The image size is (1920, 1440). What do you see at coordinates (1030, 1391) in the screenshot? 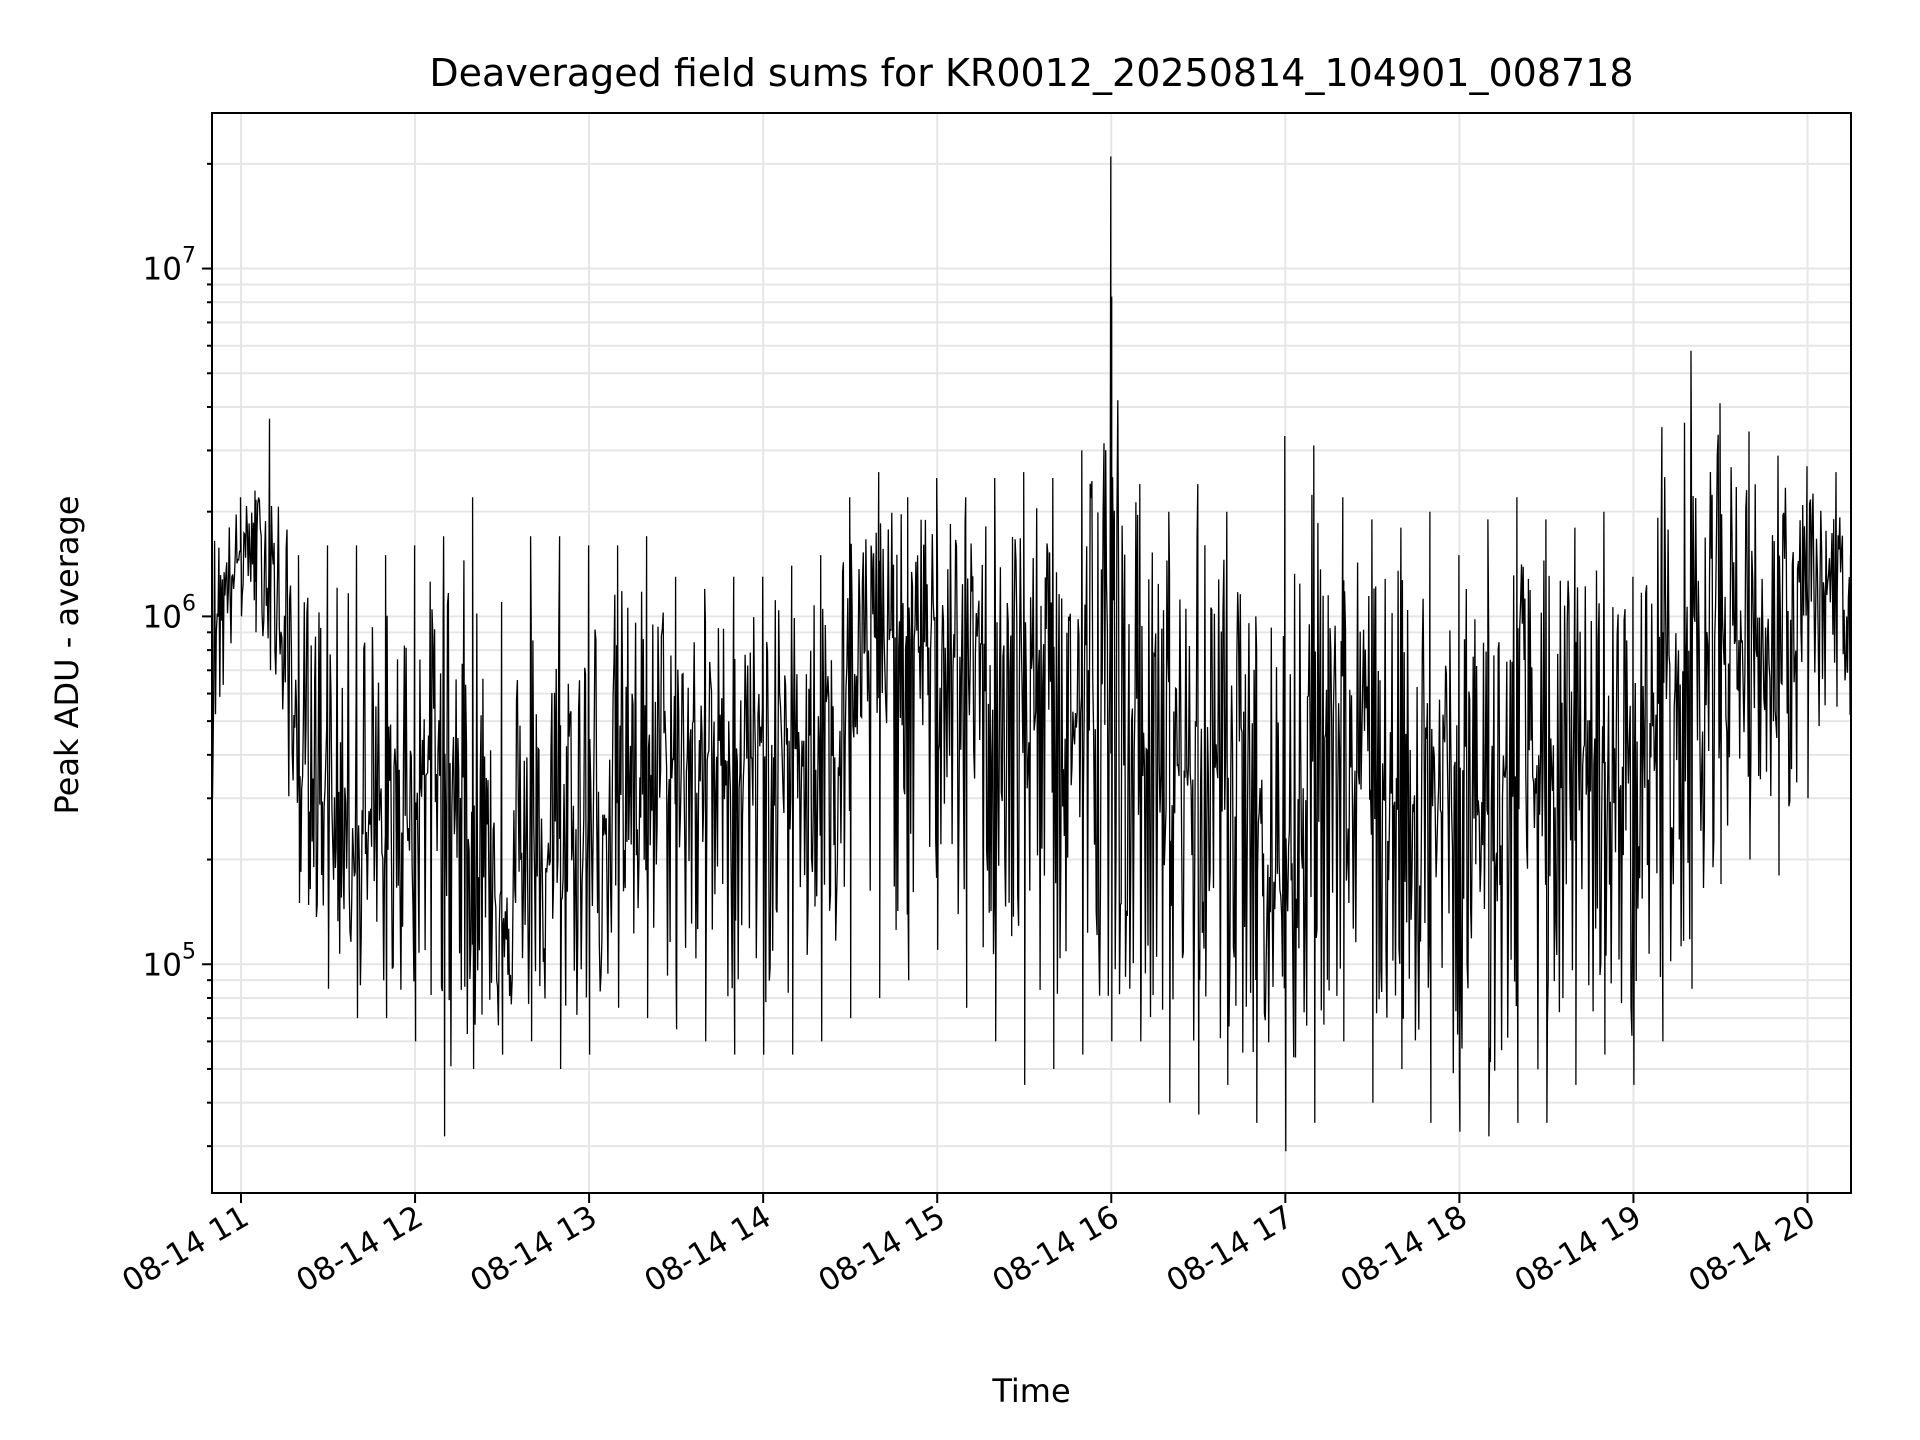
I see `x-axis-label: Time` at bounding box center [1030, 1391].